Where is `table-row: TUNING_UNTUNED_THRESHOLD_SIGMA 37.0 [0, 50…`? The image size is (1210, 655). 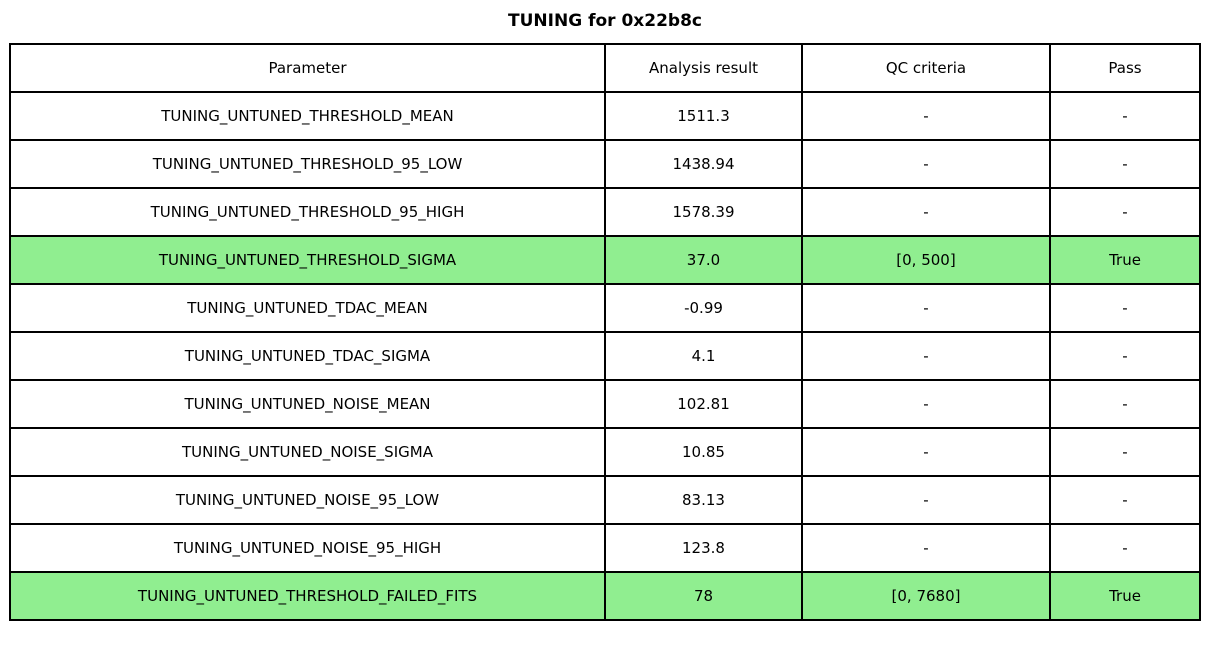 table-row: TUNING_UNTUNED_THRESHOLD_SIGMA 37.0 [0, 50… is located at coordinates (605, 260).